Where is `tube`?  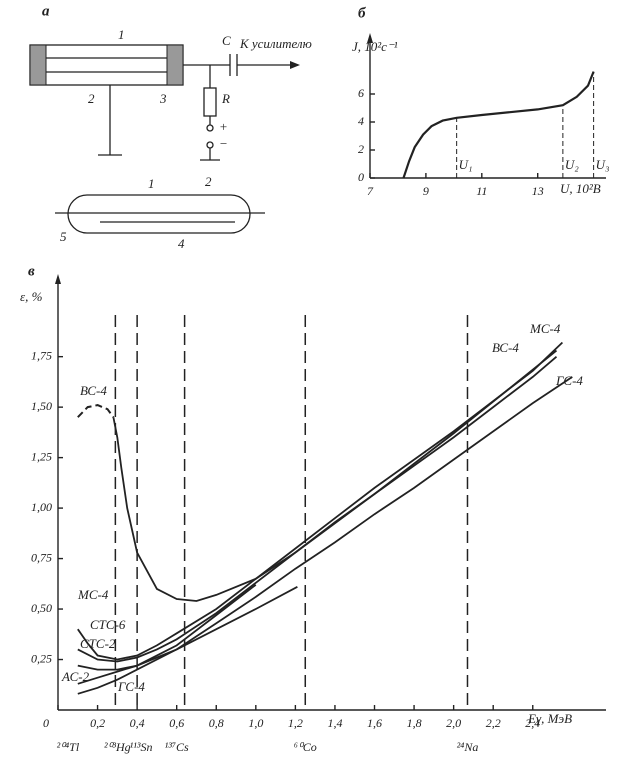
tube is located at coordinates (106, 65).